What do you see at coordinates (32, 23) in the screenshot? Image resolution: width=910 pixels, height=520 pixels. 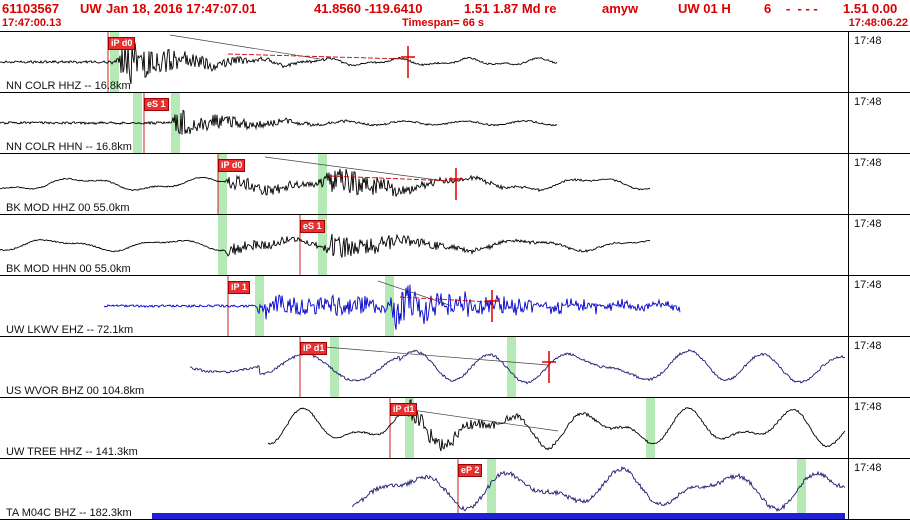 I see `window-start-time: 17:47:00.13` at bounding box center [32, 23].